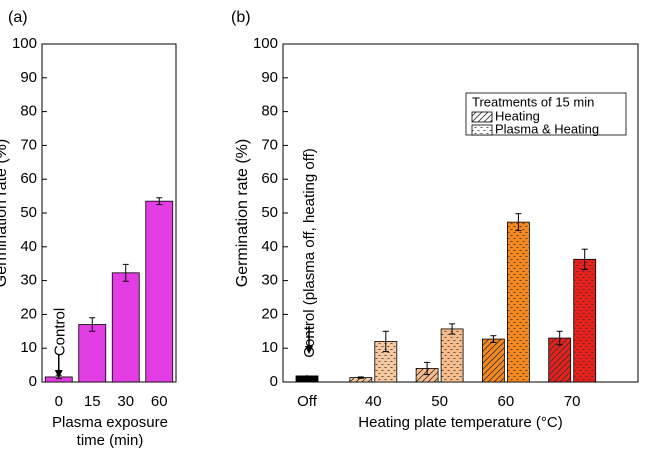 Image resolution: width=647 pixels, height=455 pixels. I want to click on legend-label: Heating, so click(517, 115).